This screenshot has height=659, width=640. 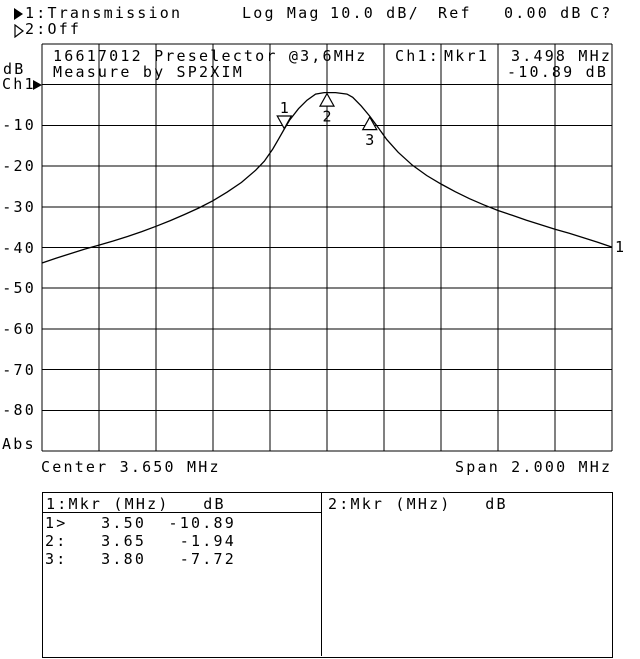 I want to click on marker-table-left-header: 1:Mkr (MHz) dB, so click(x=136, y=504).